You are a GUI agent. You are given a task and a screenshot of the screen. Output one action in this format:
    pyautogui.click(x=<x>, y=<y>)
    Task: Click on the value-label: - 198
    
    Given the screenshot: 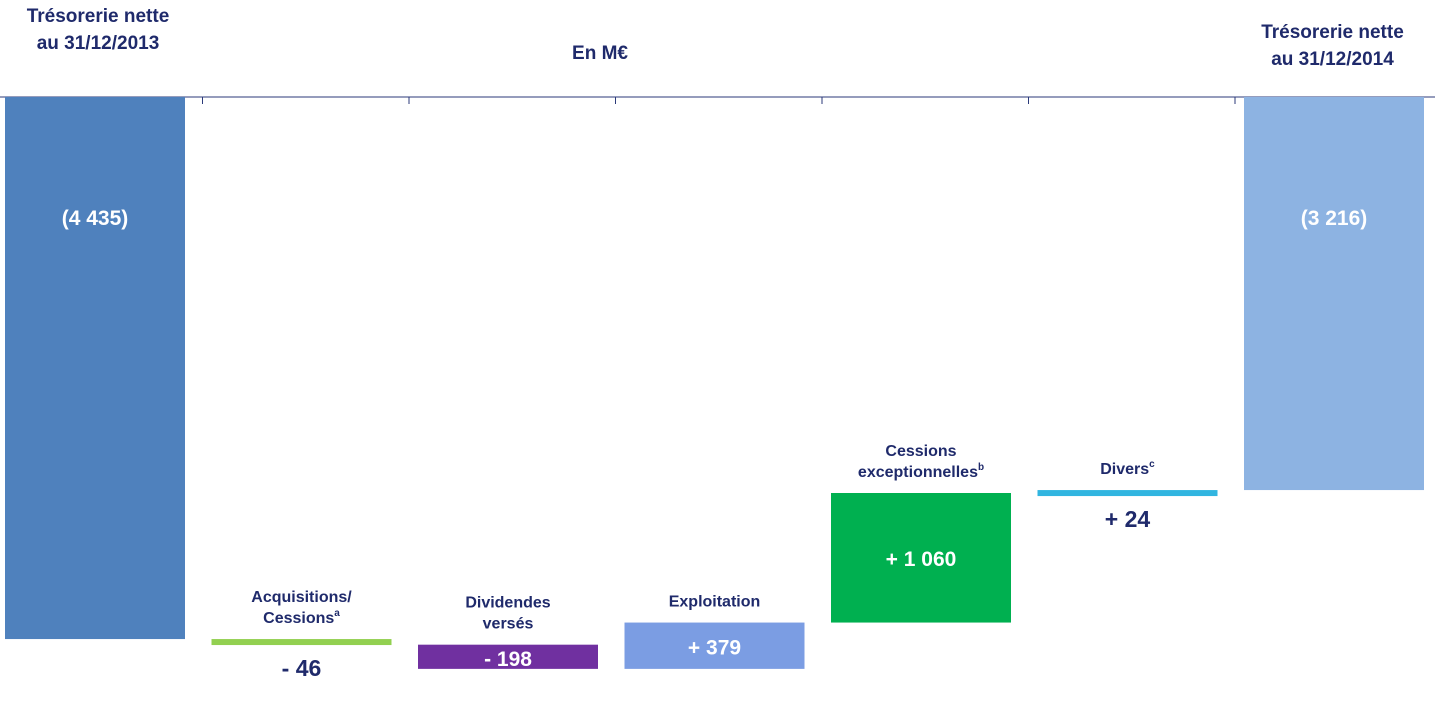 What is the action you would take?
    pyautogui.click(x=508, y=659)
    